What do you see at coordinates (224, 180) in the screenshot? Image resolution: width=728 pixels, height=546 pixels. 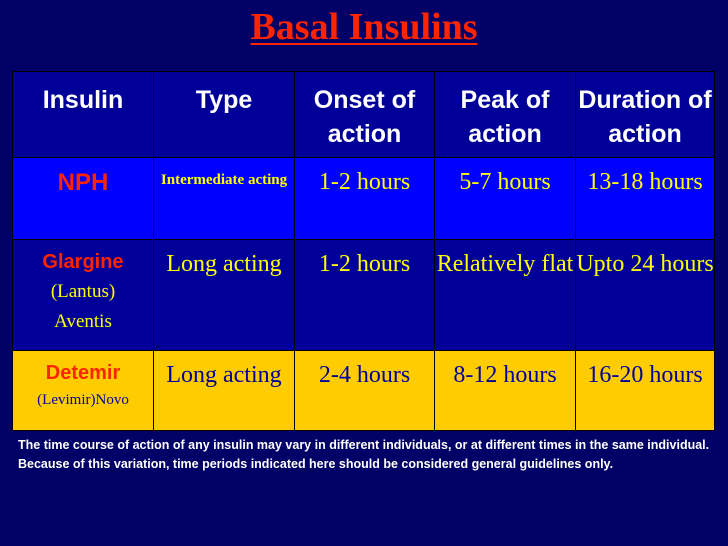 I see `insulin-type: Intermediate acting` at bounding box center [224, 180].